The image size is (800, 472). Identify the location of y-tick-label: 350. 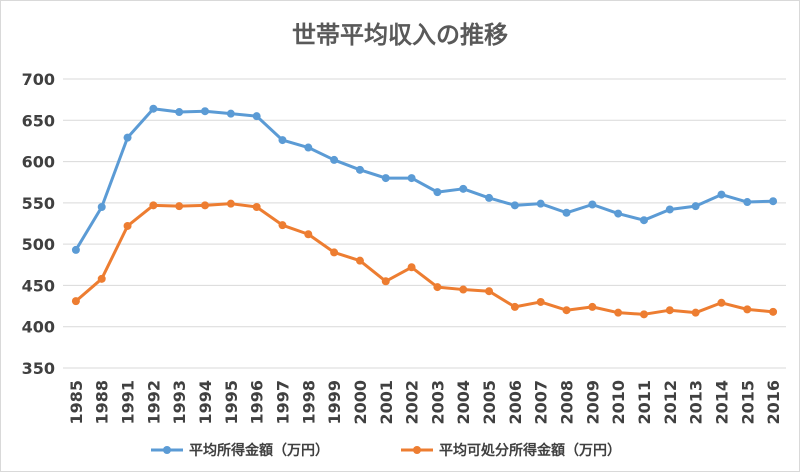
(38, 368).